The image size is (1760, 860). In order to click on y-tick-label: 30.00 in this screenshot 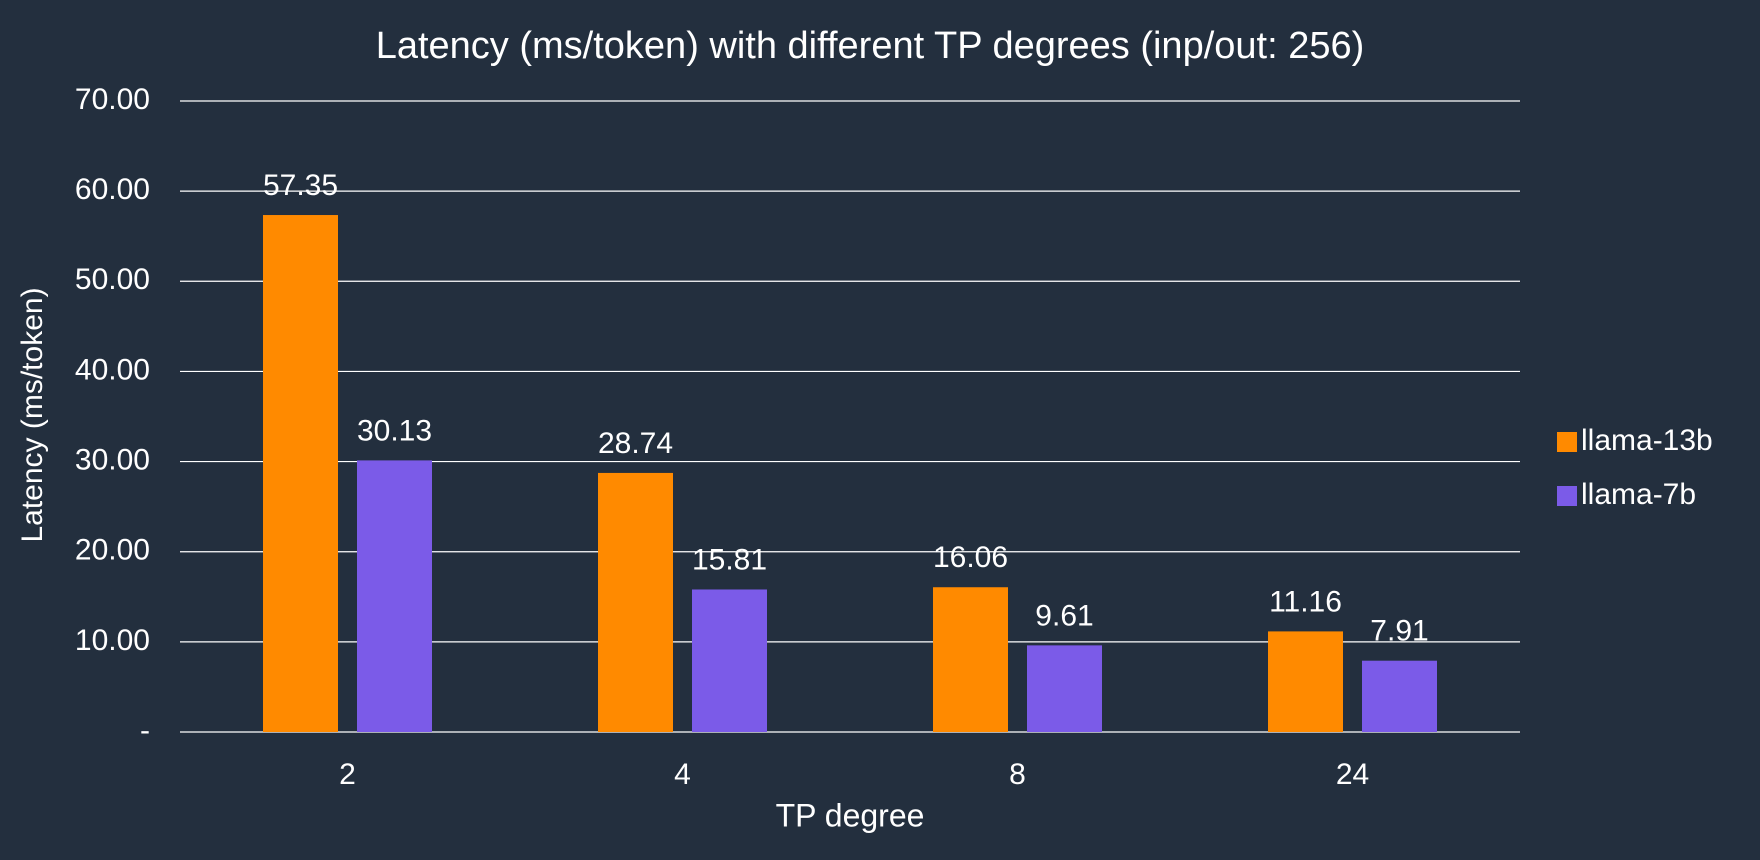, I will do `click(112, 459)`.